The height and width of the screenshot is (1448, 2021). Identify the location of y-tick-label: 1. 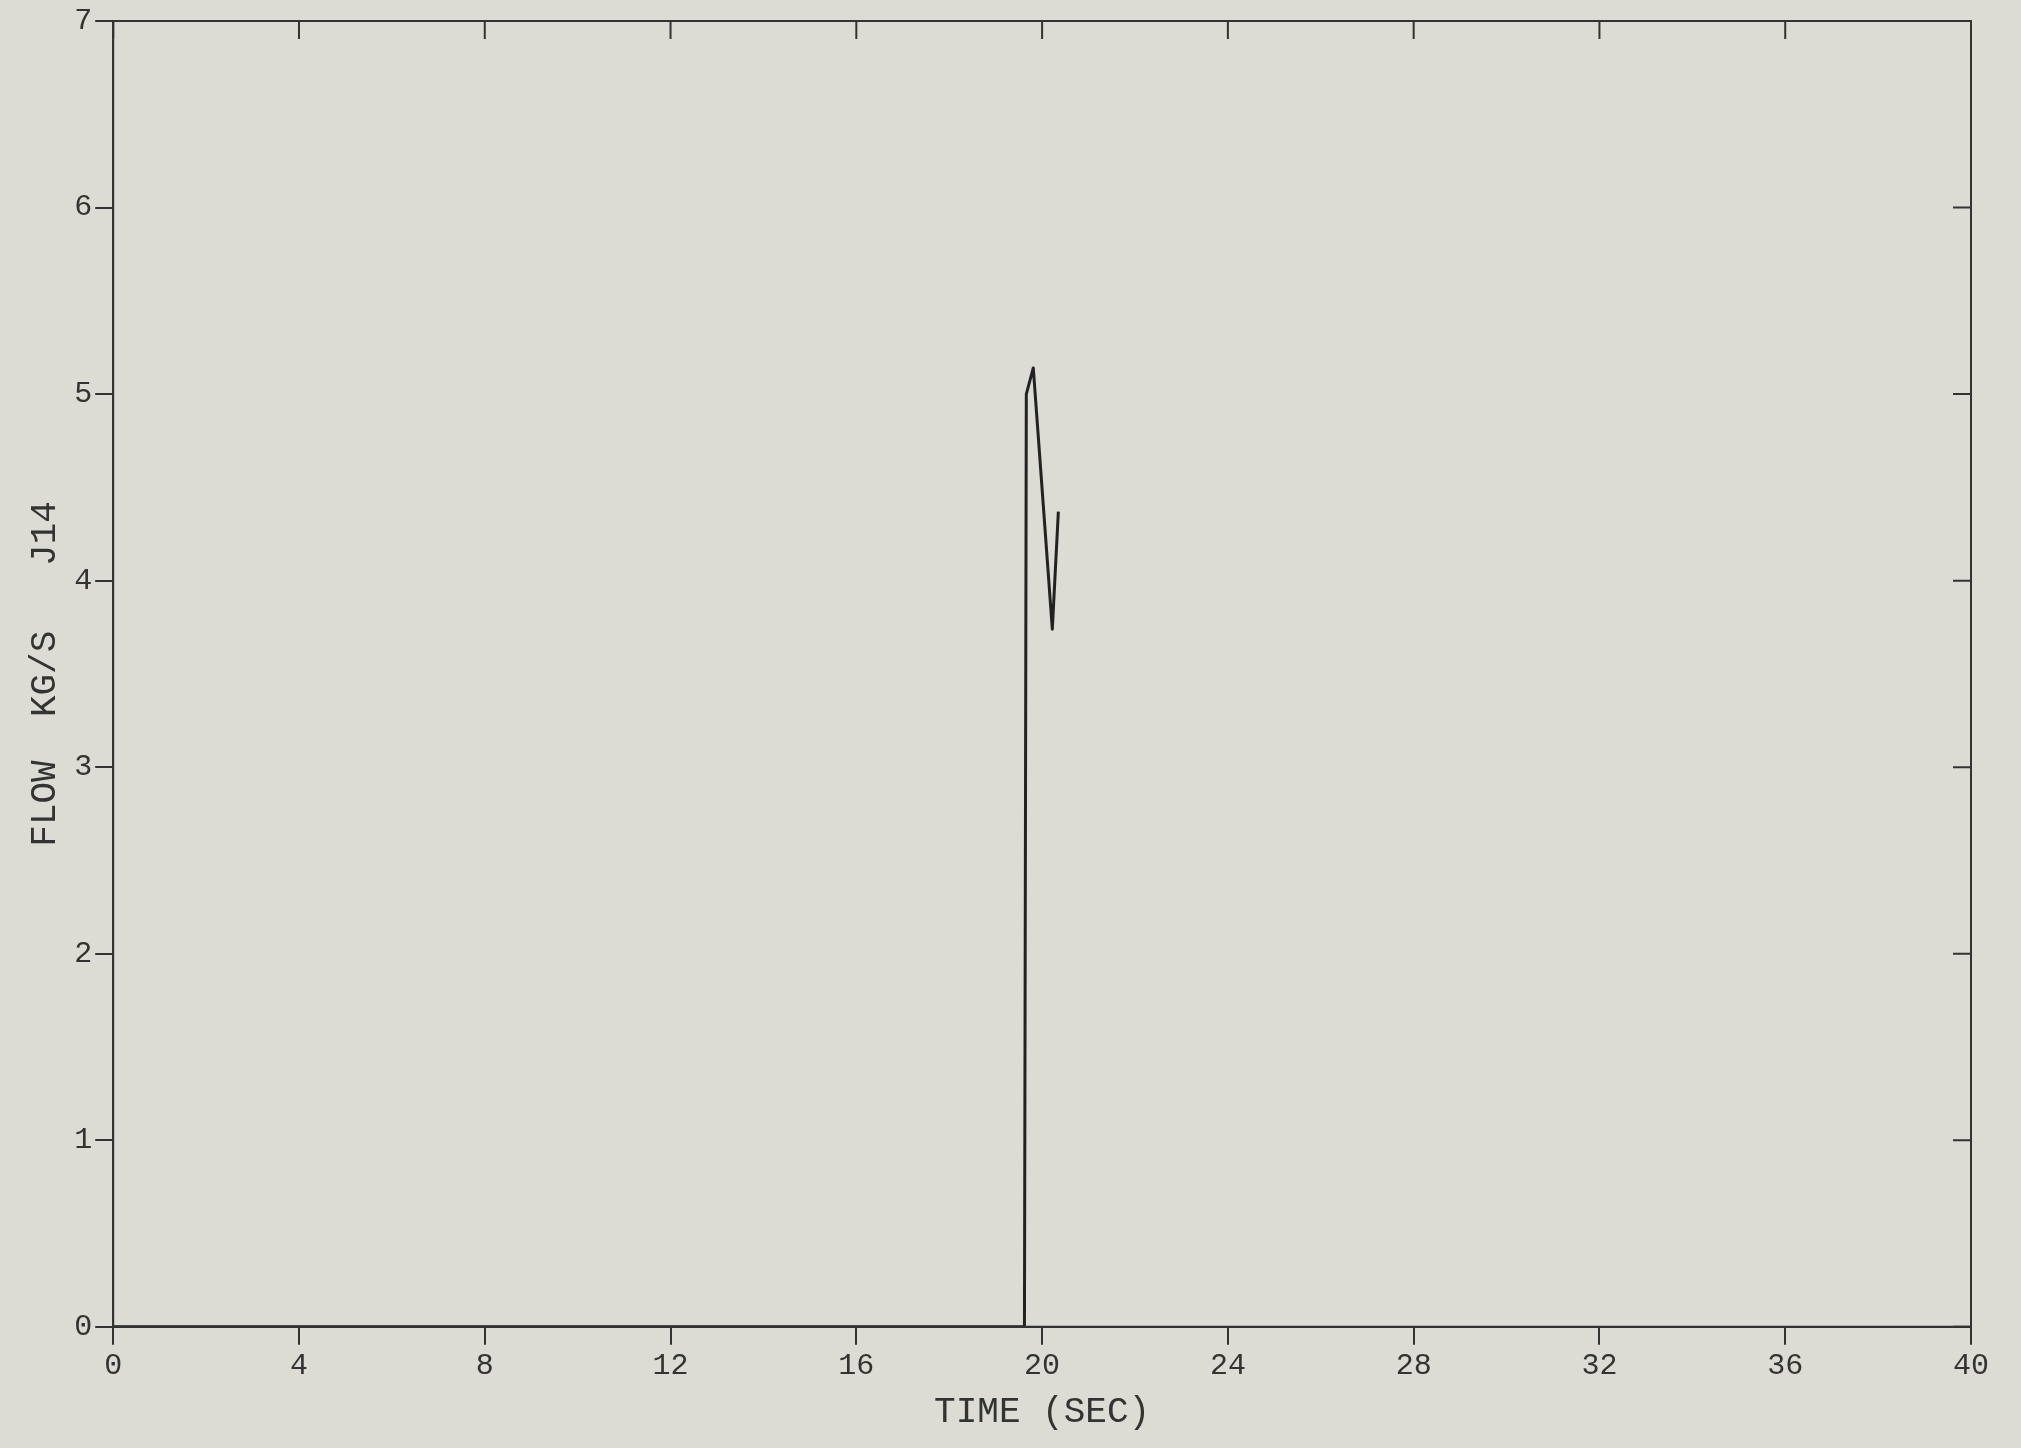
(83, 1140).